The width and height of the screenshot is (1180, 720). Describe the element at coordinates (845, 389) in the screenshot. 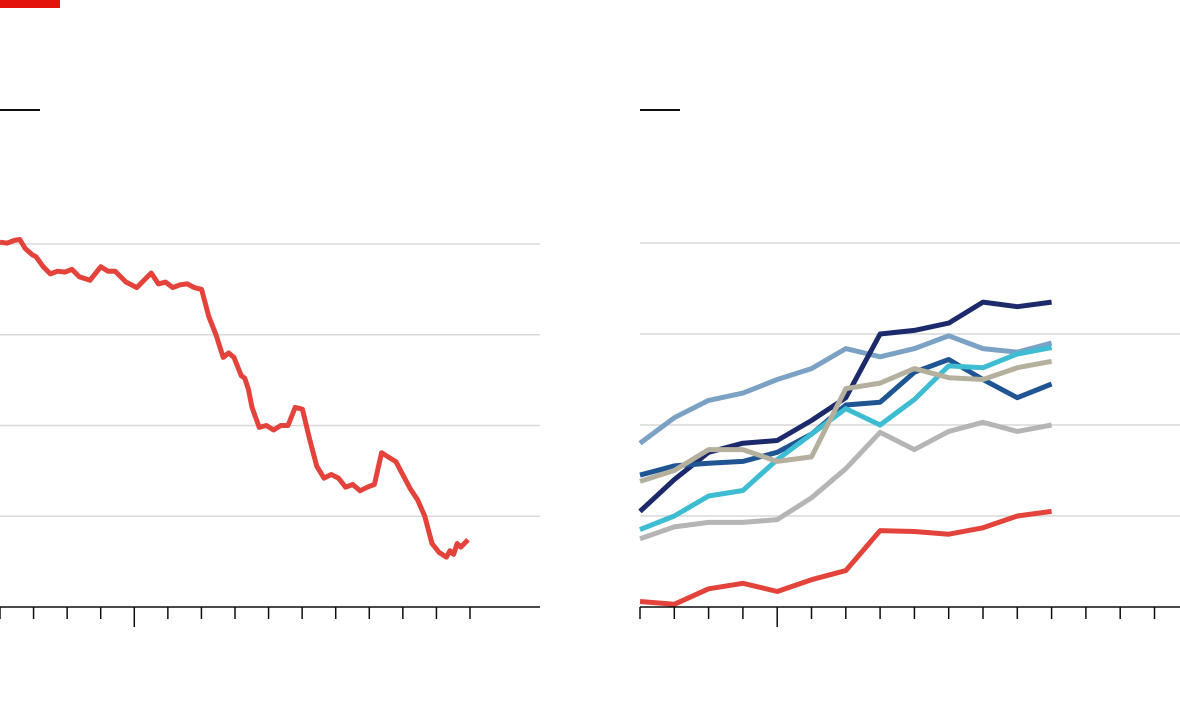

I see `series-line-light_blue` at that location.